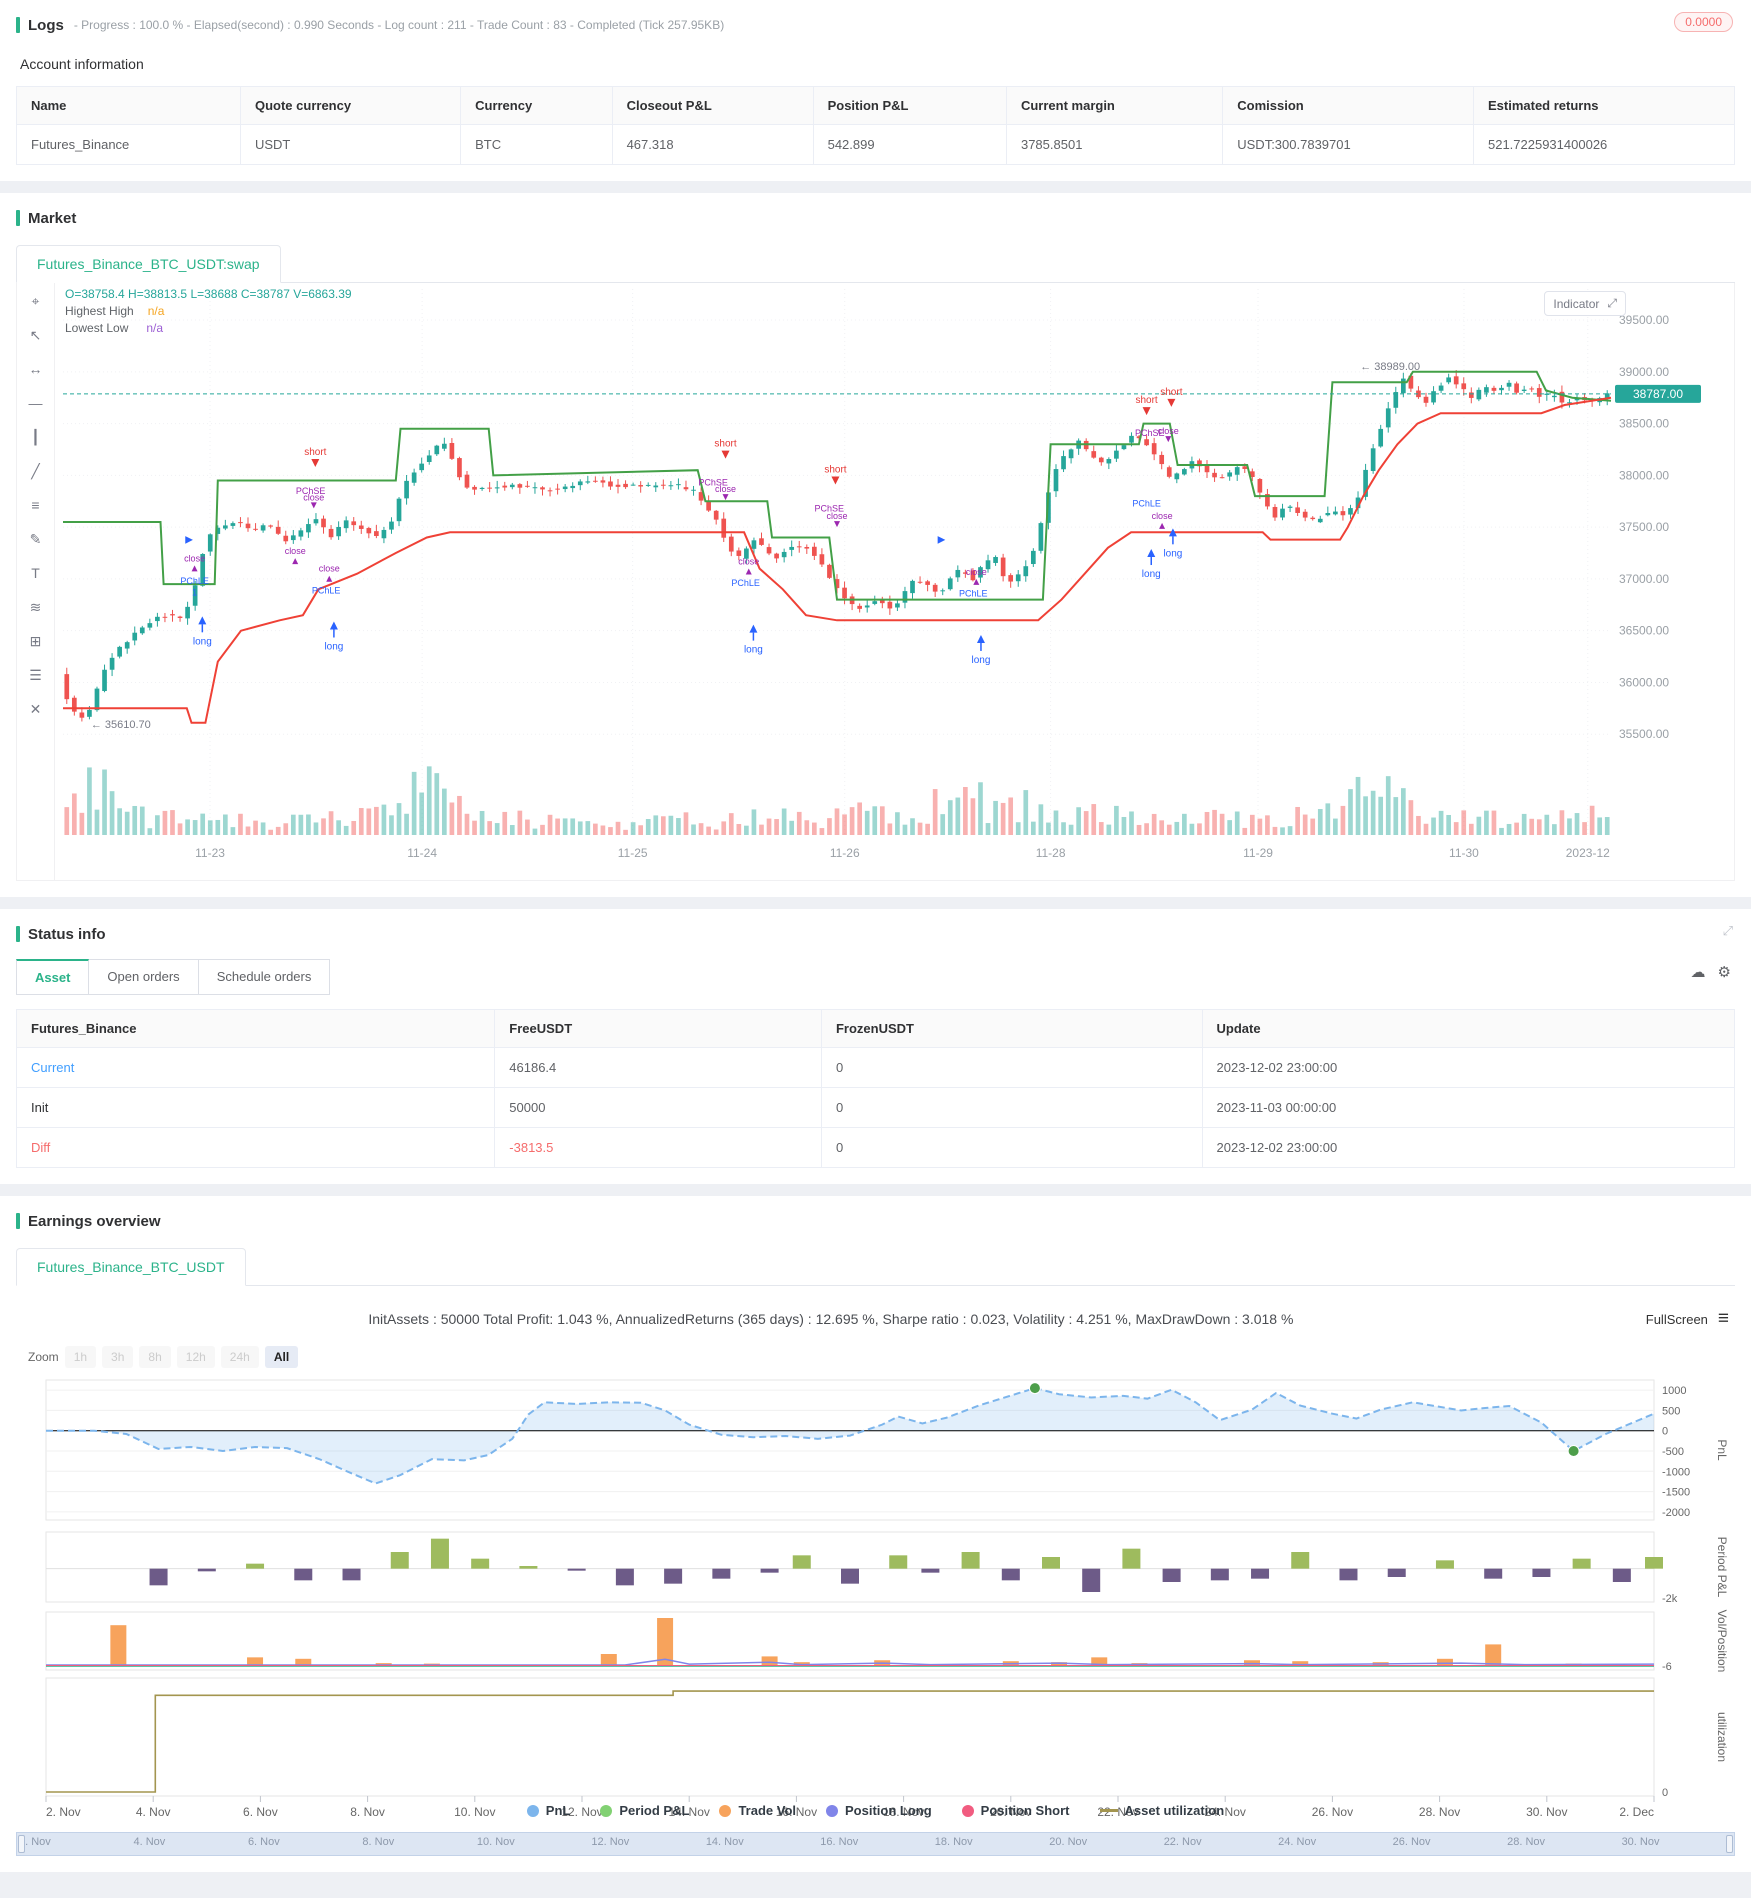  I want to click on legend-item-trade-vol: Trade Vol, so click(757, 1810).